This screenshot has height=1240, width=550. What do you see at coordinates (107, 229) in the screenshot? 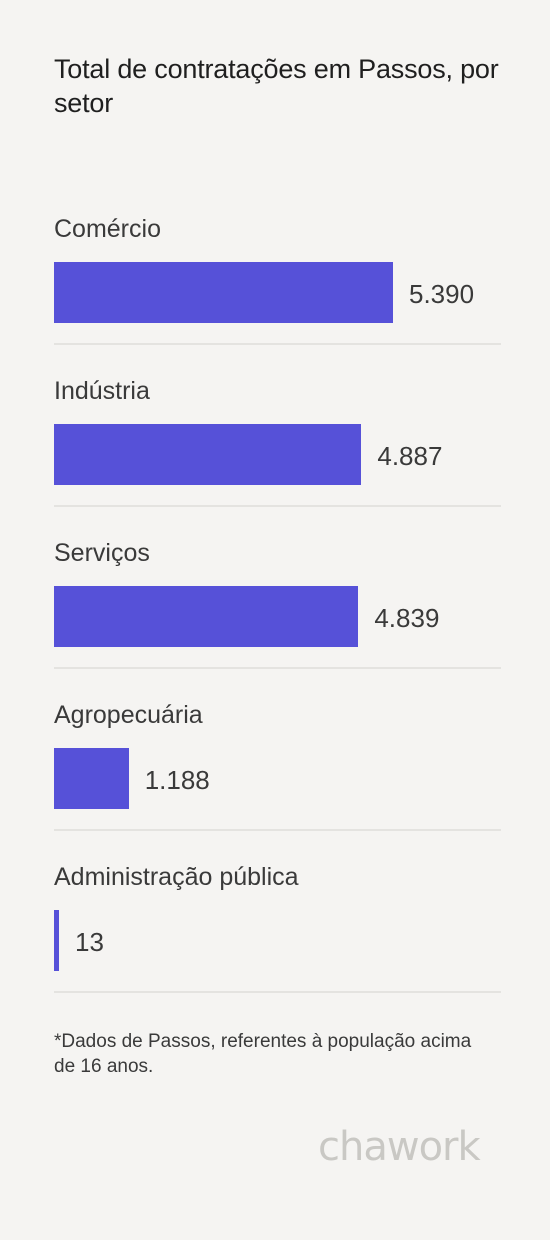
I see `category-label: Comércio` at bounding box center [107, 229].